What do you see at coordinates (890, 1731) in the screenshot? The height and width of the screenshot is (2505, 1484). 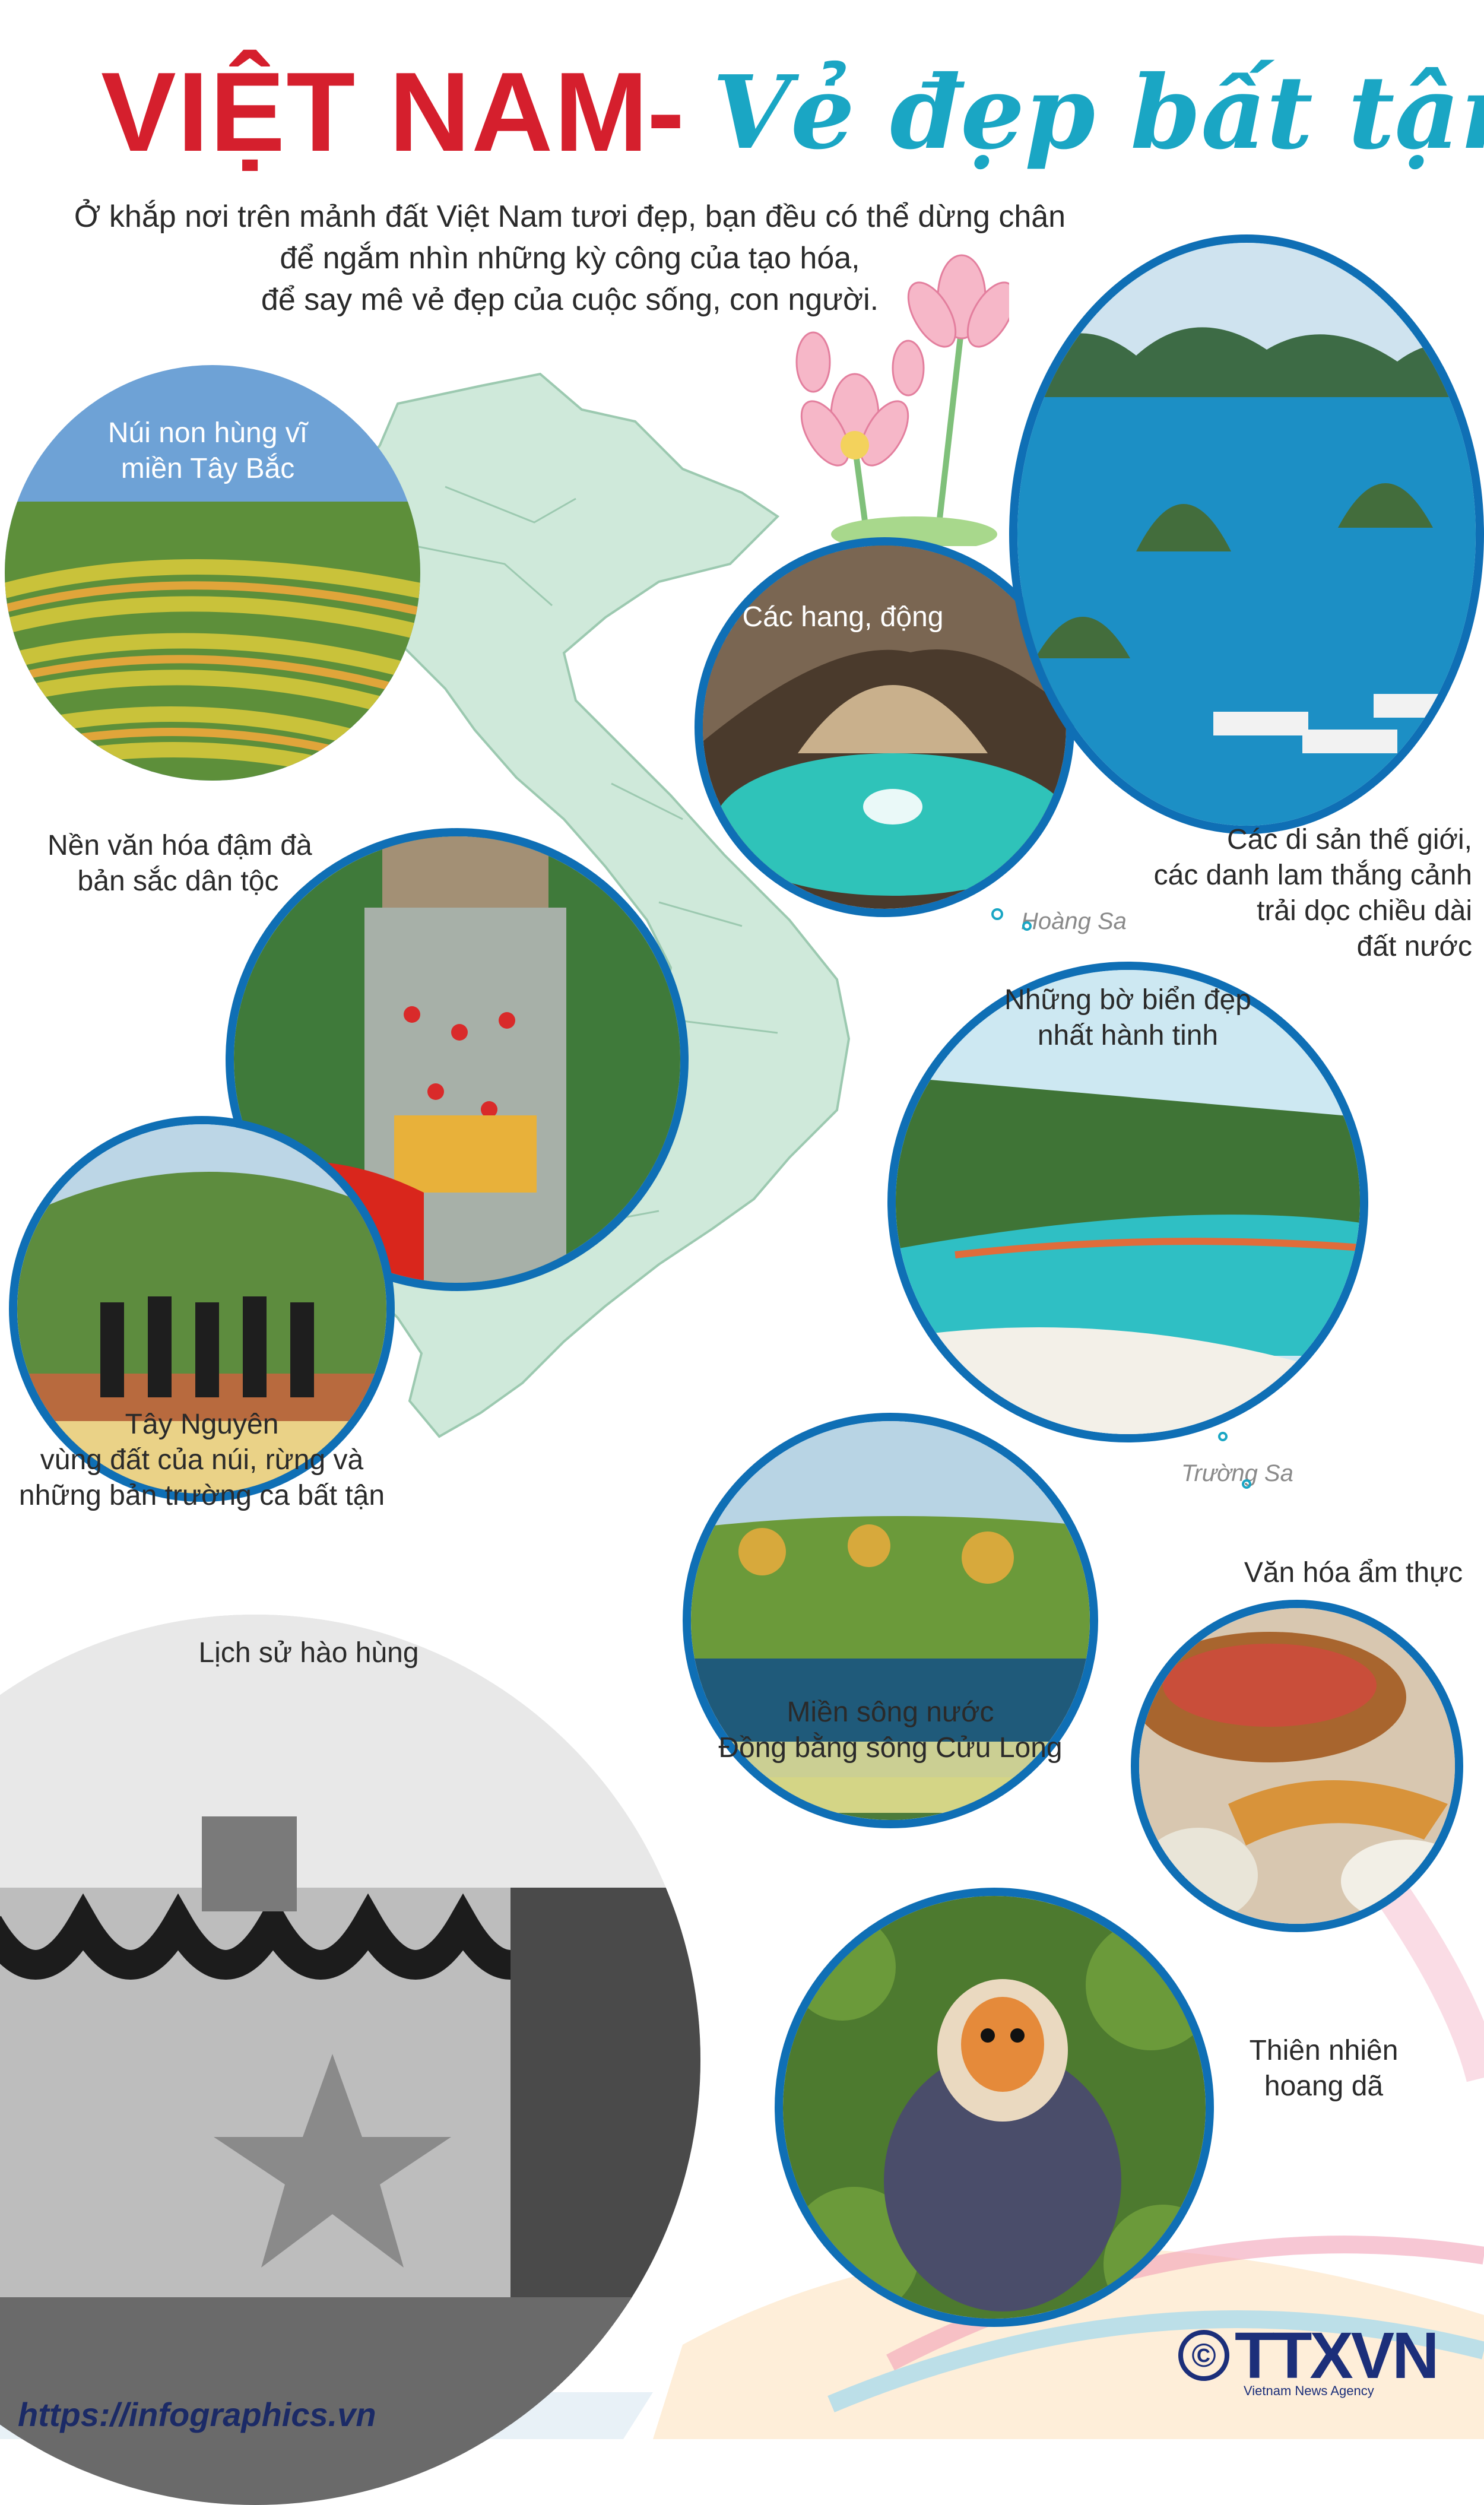 I see `caption-song-nuoc: Miền sông nước Đồng bằng sông Cửu Long` at bounding box center [890, 1731].